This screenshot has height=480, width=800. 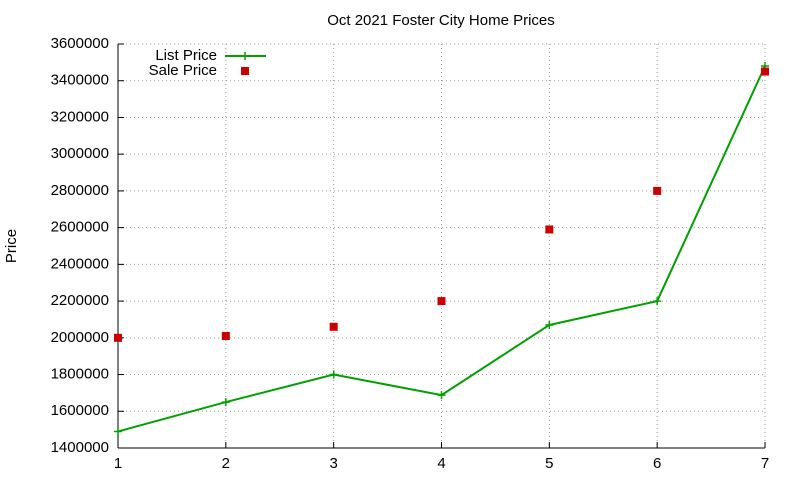 I want to click on y-tick-label: 2000000, so click(x=80, y=337).